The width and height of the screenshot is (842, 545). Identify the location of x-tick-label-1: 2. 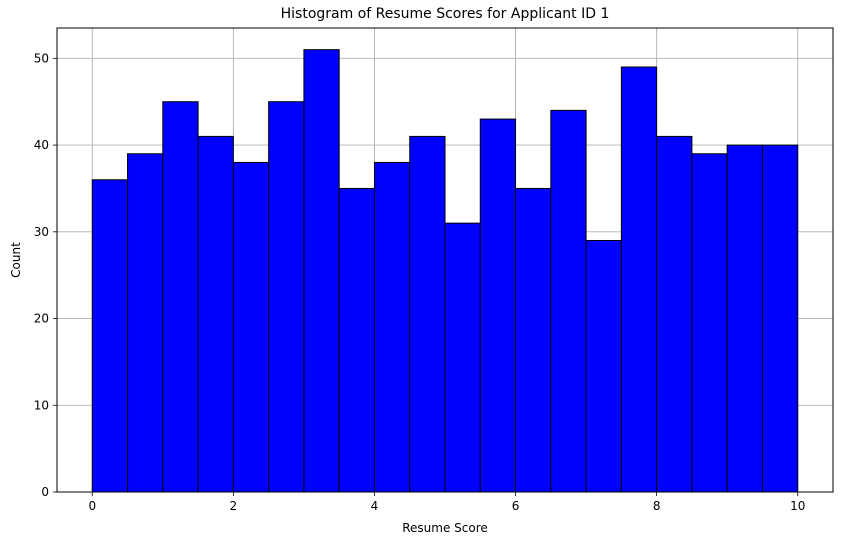
(234, 506).